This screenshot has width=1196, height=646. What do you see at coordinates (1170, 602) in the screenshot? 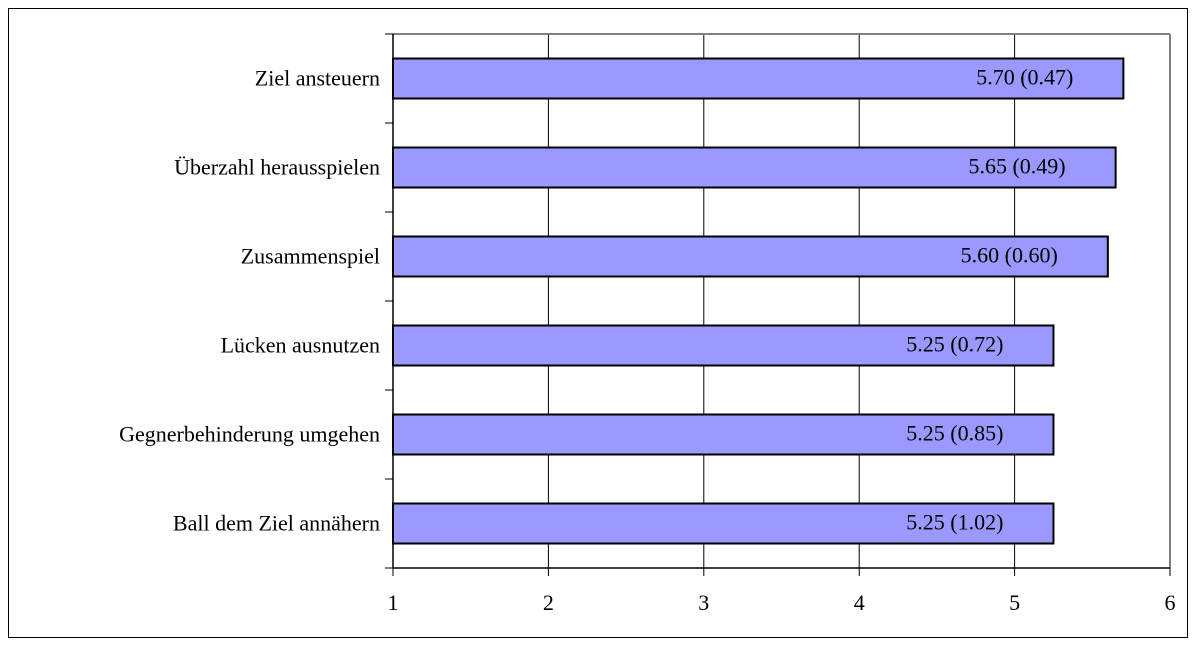
I see `x-tick-label: 6` at bounding box center [1170, 602].